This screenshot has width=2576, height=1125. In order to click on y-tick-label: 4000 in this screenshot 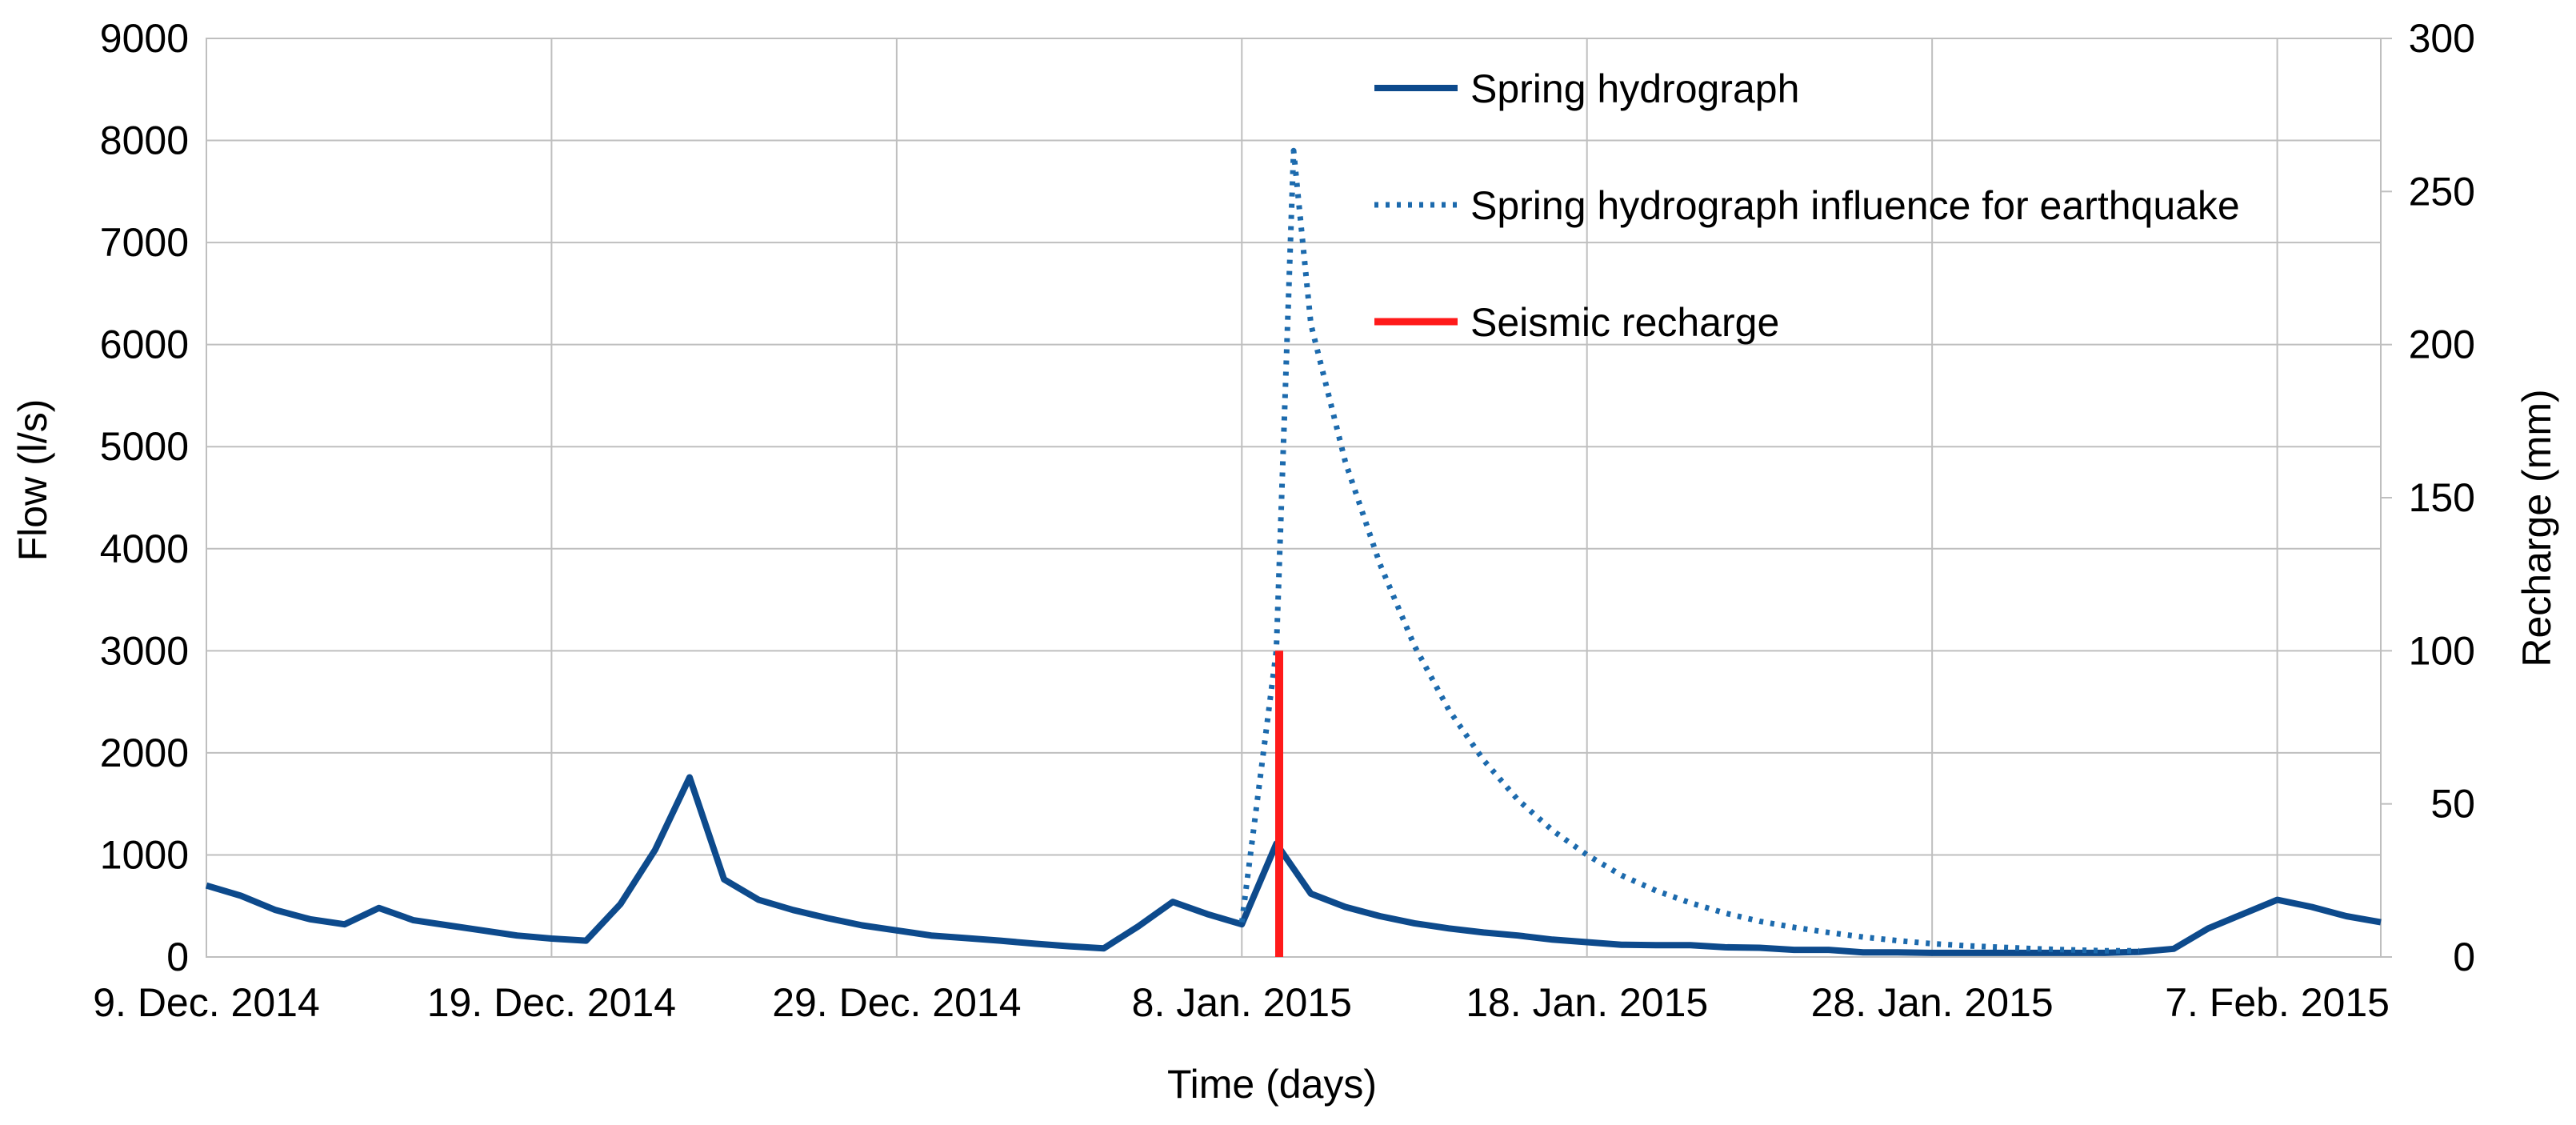, I will do `click(144, 548)`.